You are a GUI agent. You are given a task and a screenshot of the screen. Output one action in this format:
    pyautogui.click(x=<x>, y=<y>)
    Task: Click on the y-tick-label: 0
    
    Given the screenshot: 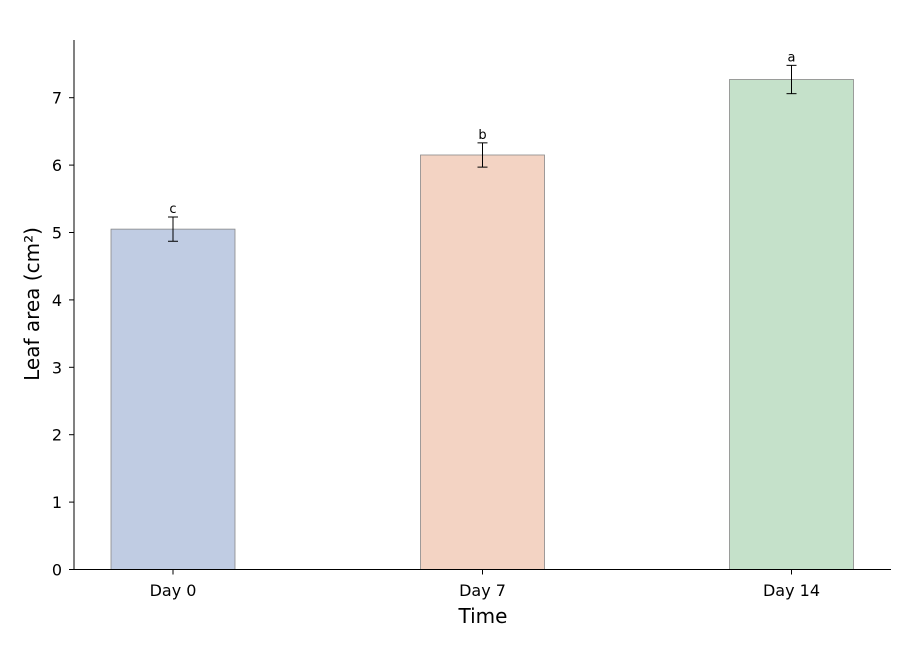 What is the action you would take?
    pyautogui.click(x=57, y=570)
    